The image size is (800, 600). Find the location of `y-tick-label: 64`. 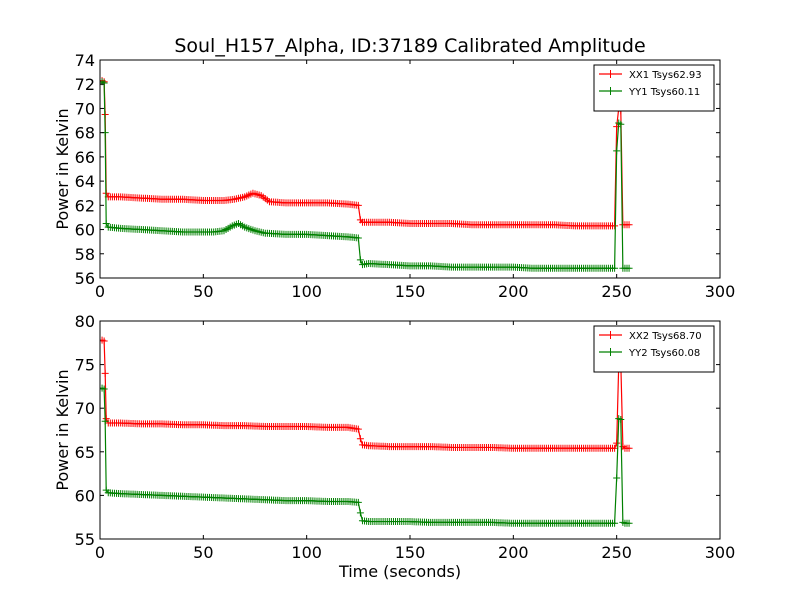

y-tick-label: 64 is located at coordinates (85, 181).